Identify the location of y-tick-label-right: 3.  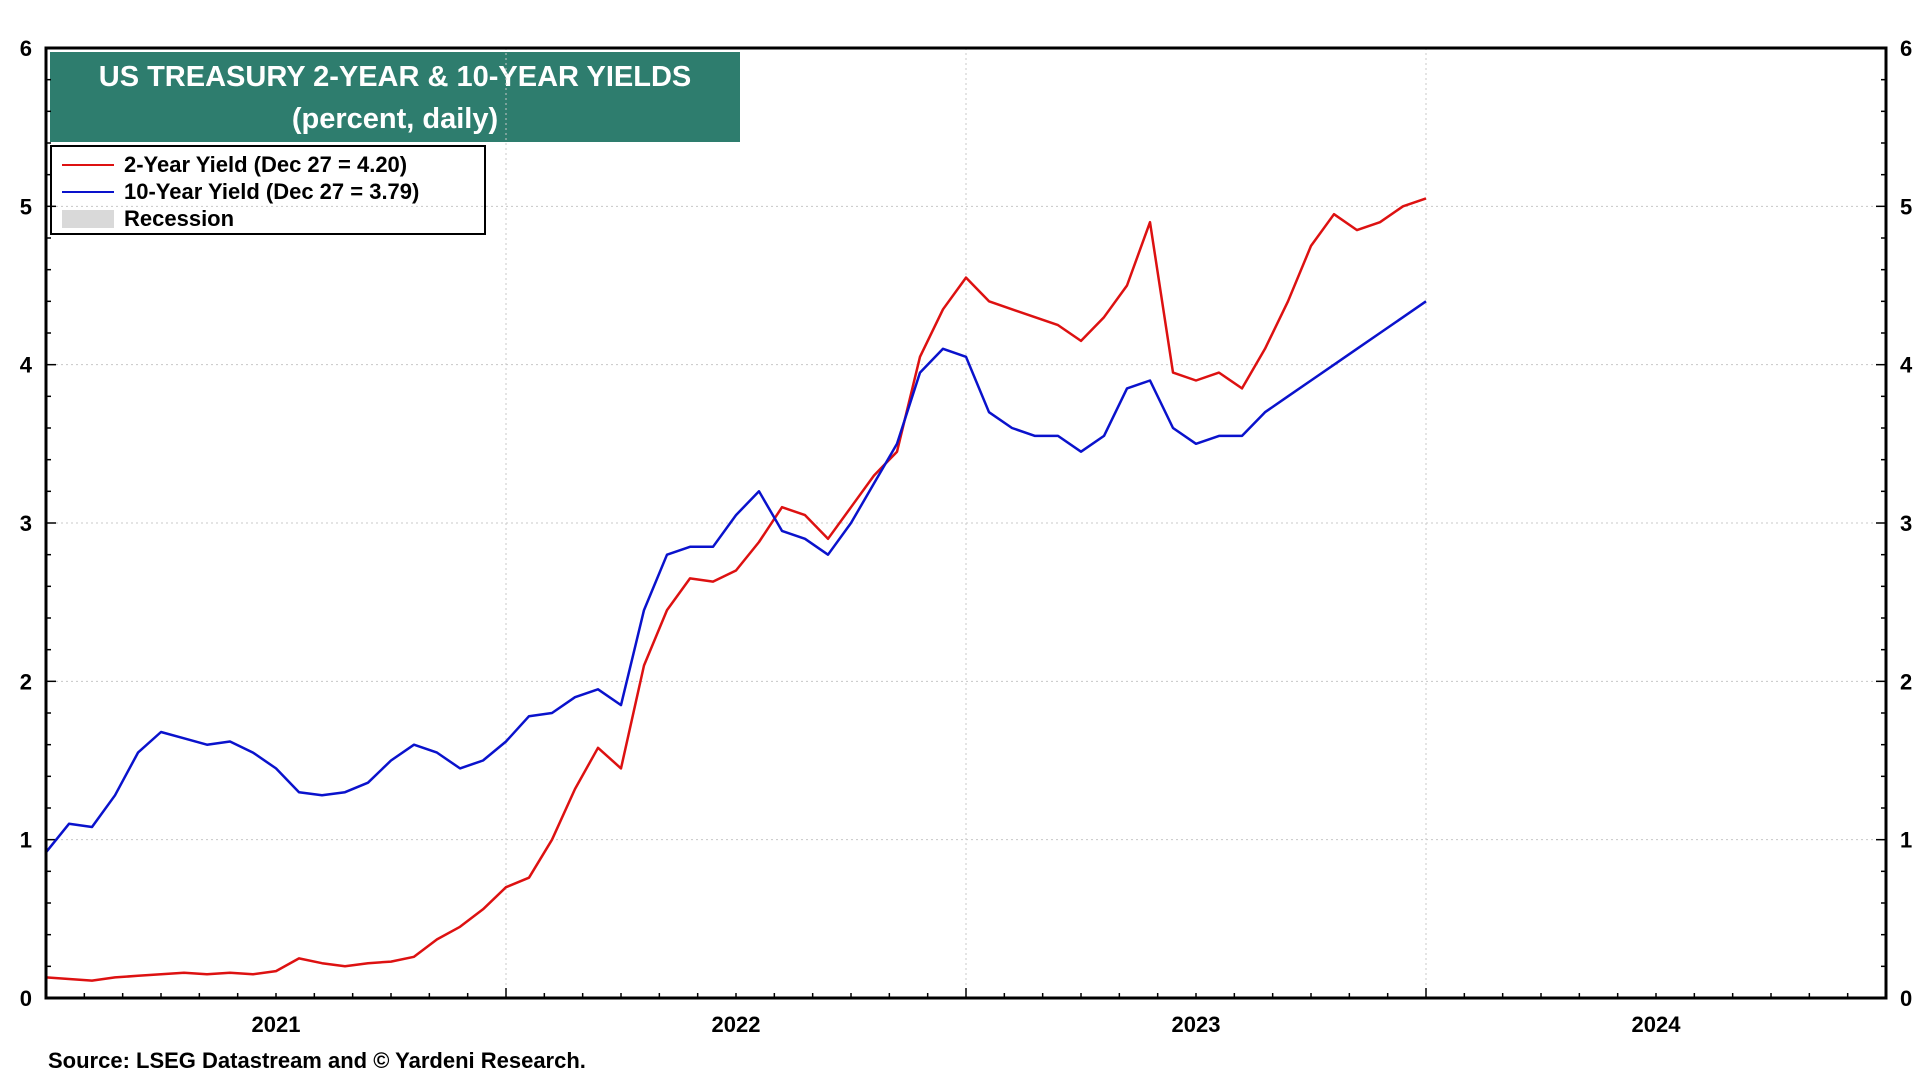
(1906, 523).